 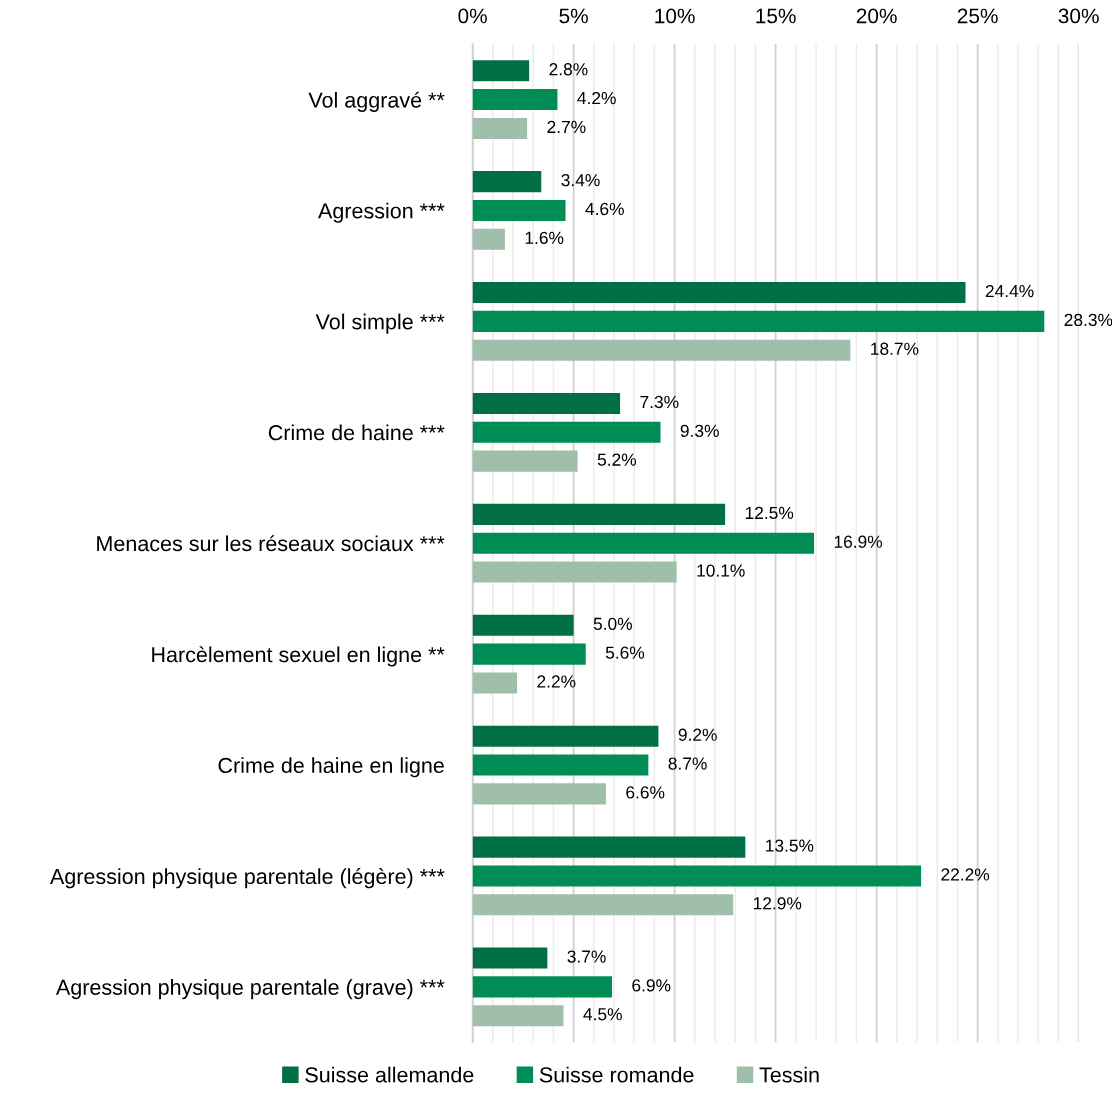 I want to click on data-label: 12.9%, so click(x=777, y=903).